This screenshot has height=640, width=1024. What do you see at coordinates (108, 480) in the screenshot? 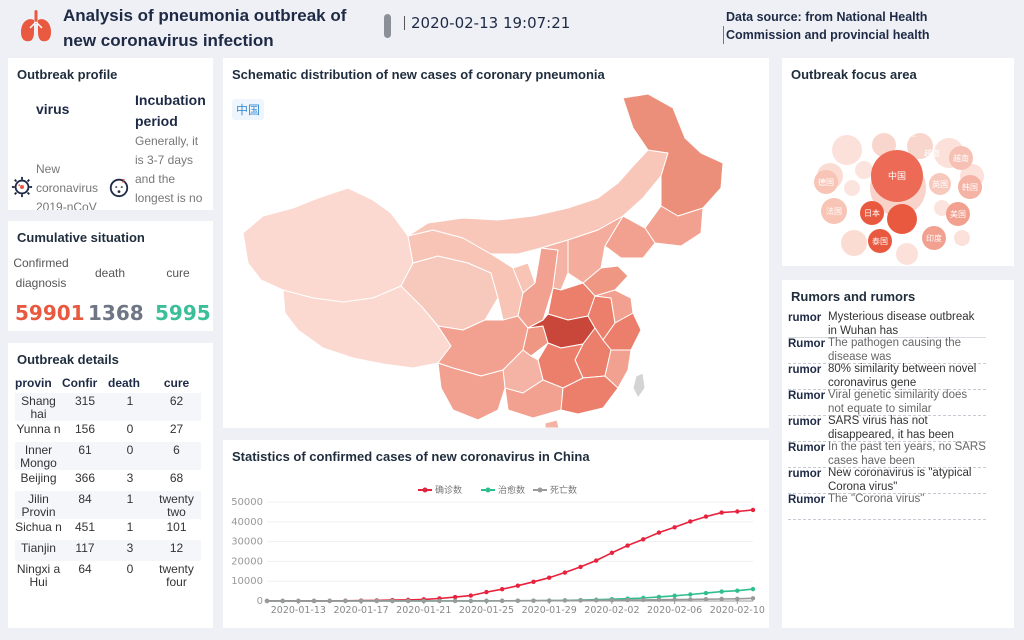
I see `table-row: Beijing 366 3 68` at bounding box center [108, 480].